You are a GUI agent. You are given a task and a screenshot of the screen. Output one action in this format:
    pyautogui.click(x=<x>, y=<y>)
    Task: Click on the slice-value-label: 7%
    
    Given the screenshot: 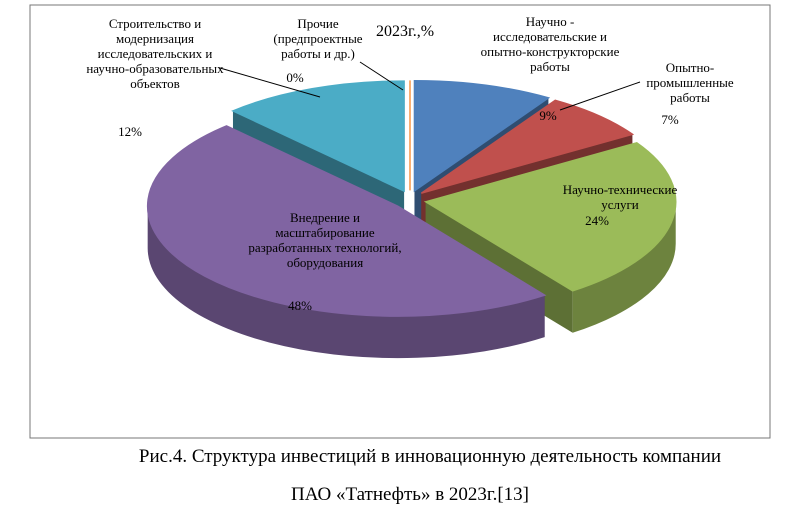 What is the action you would take?
    pyautogui.click(x=670, y=119)
    